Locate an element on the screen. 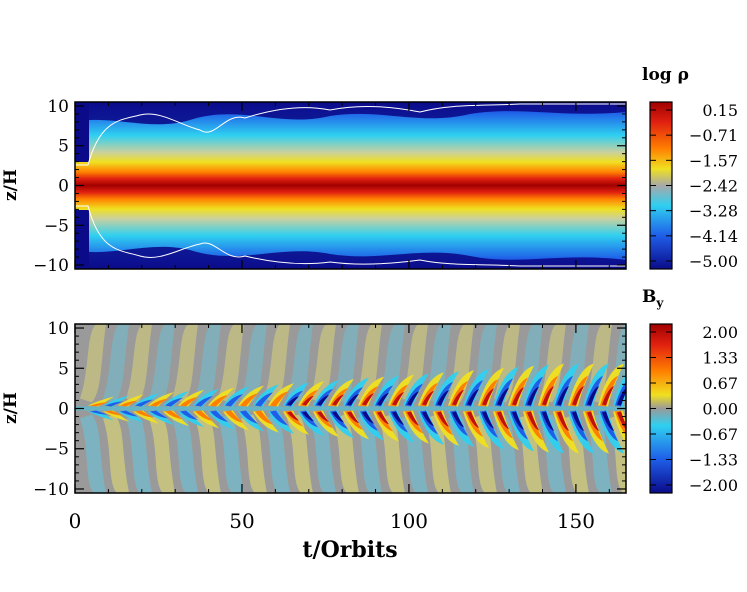 The height and width of the screenshot is (592, 747). y-tick-label: −10 is located at coordinates (51, 490).